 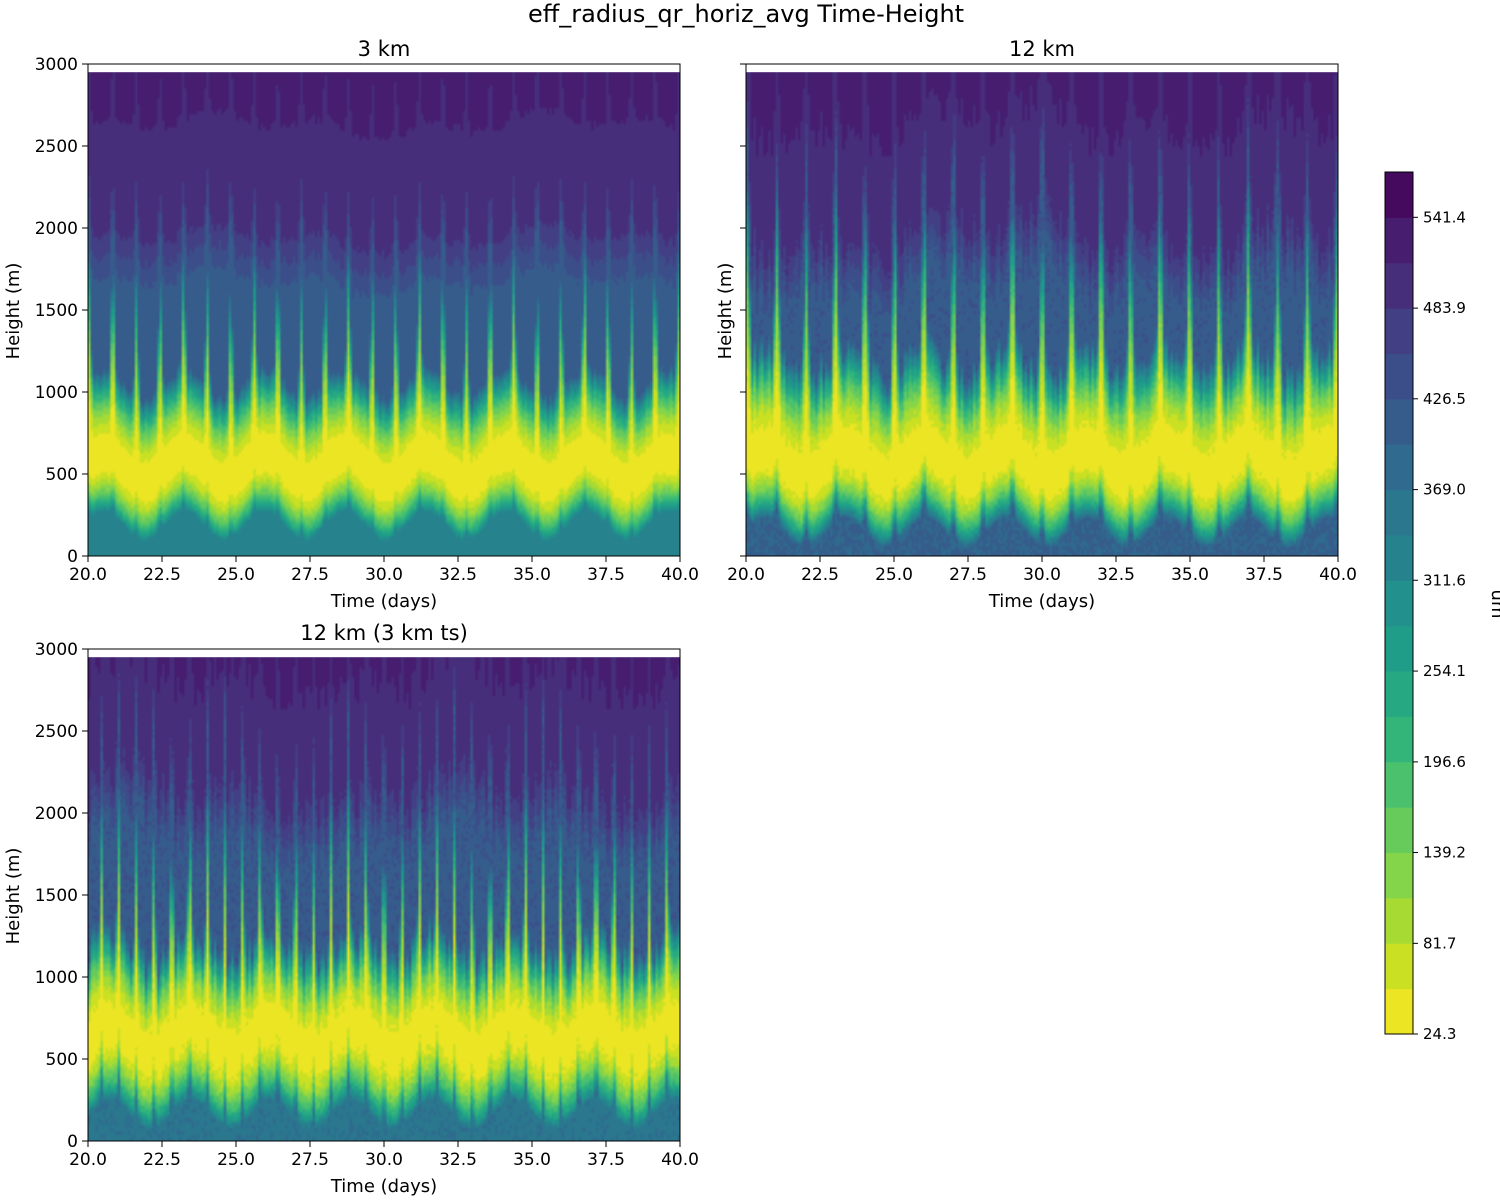 What do you see at coordinates (1444, 580) in the screenshot?
I see `colorbar-tick-label: 311.6` at bounding box center [1444, 580].